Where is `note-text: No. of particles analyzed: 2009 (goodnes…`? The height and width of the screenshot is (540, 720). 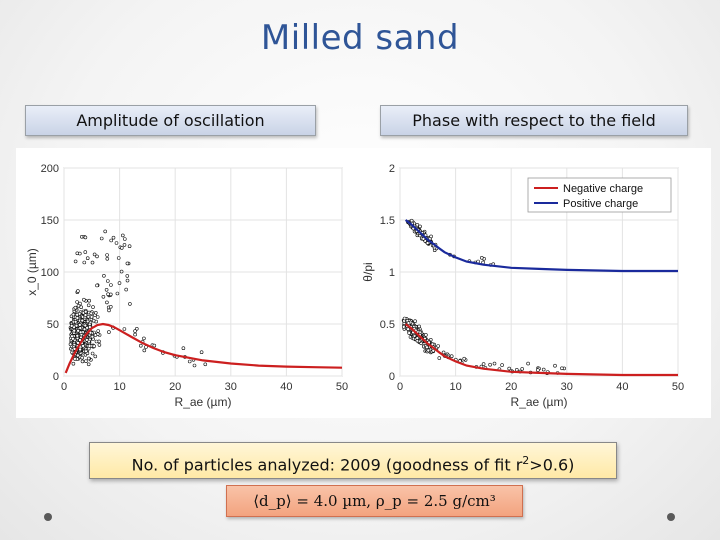
note-text: No. of particles analyzed: 2009 (goodnes… is located at coordinates (327, 465).